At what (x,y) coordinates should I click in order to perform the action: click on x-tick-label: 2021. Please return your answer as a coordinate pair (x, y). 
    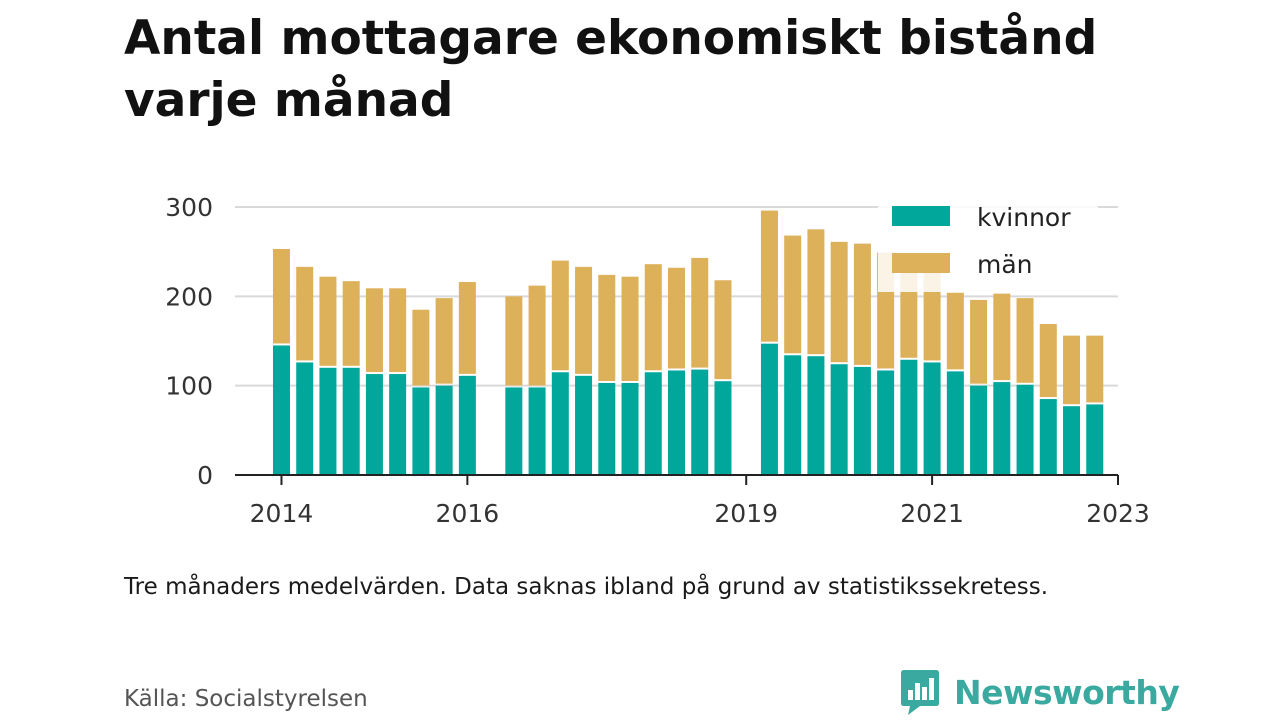
    Looking at the image, I should click on (932, 513).